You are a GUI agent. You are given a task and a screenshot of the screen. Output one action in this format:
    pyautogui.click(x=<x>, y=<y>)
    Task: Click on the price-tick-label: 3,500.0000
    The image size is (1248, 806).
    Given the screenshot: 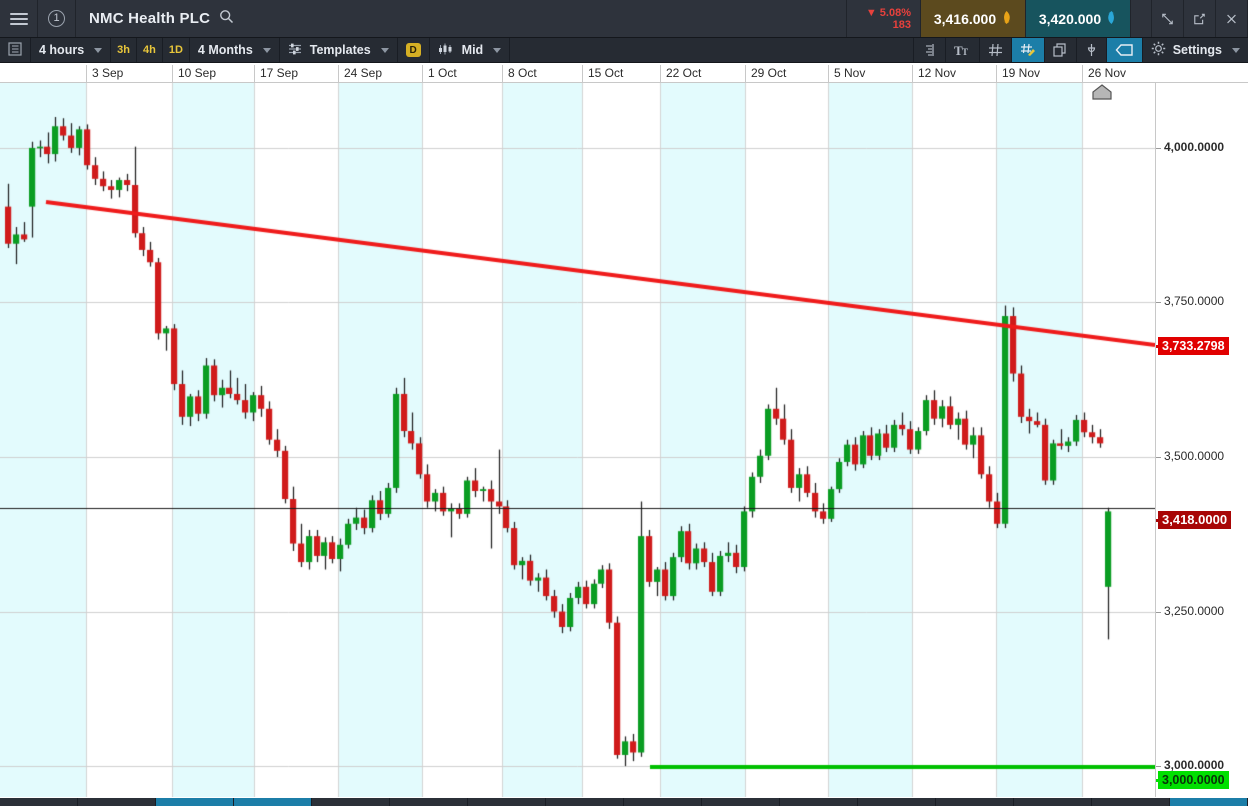 What is the action you would take?
    pyautogui.click(x=1194, y=456)
    